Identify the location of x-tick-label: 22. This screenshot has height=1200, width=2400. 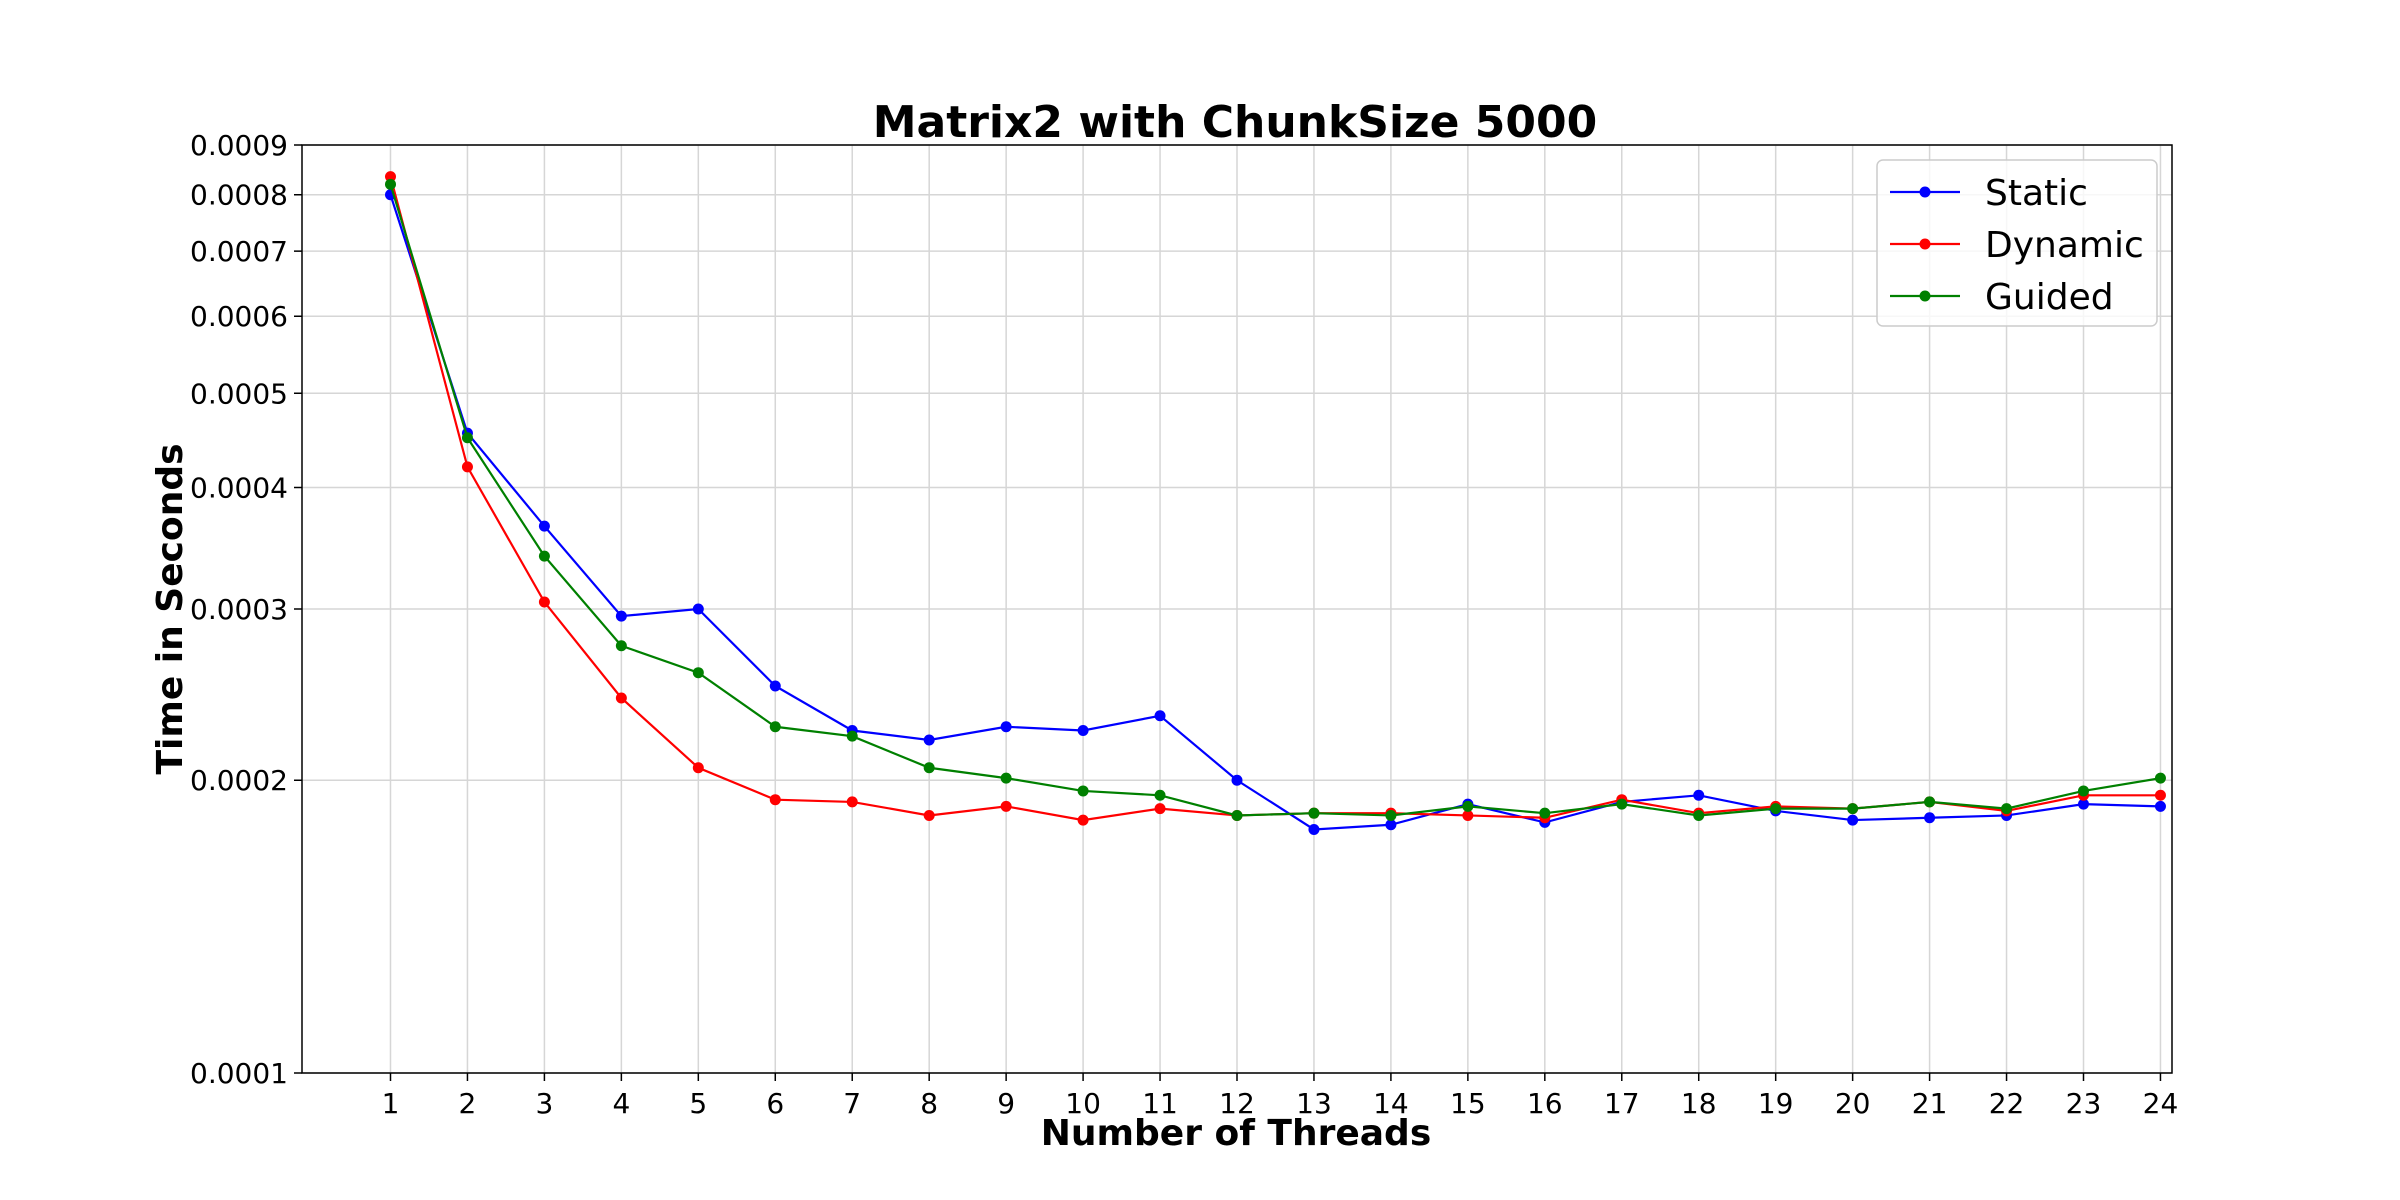
(2007, 1103).